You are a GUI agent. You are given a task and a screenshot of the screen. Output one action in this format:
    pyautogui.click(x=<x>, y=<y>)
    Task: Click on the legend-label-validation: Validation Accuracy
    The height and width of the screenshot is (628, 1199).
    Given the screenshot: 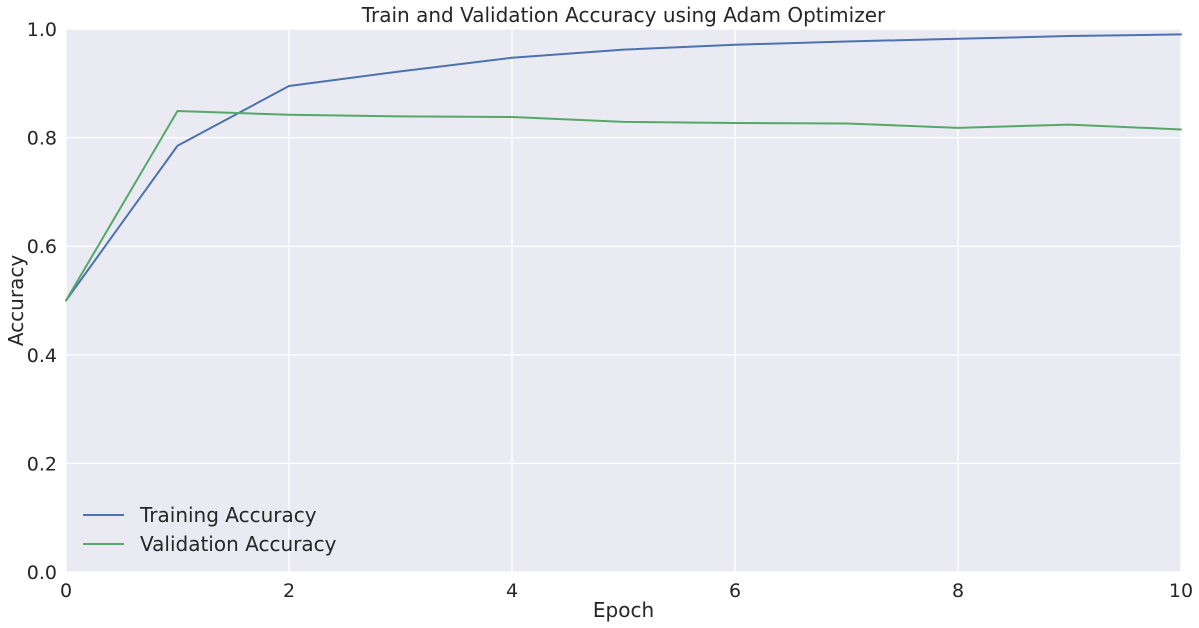 What is the action you would take?
    pyautogui.click(x=238, y=544)
    